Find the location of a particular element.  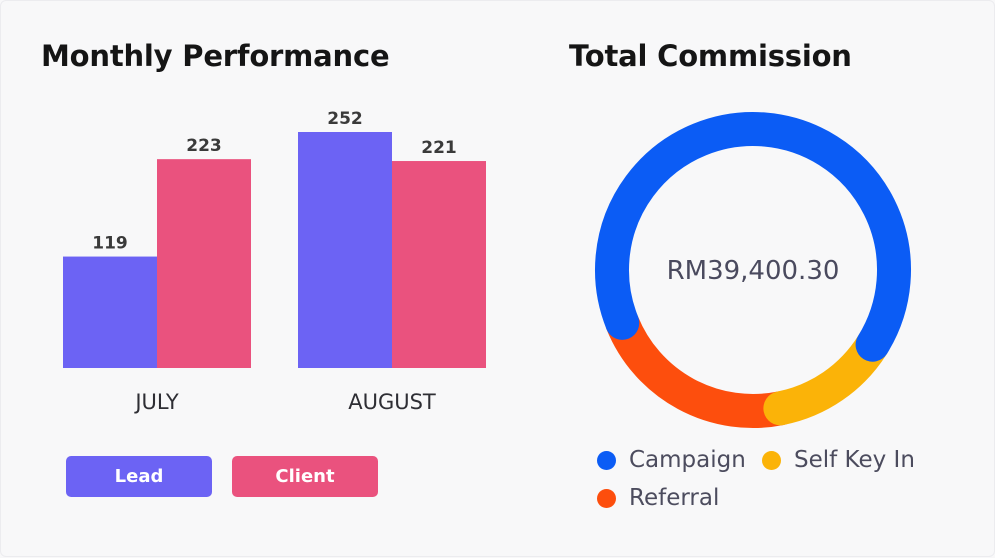

legend-label-campaign: Campaign is located at coordinates (687, 460).